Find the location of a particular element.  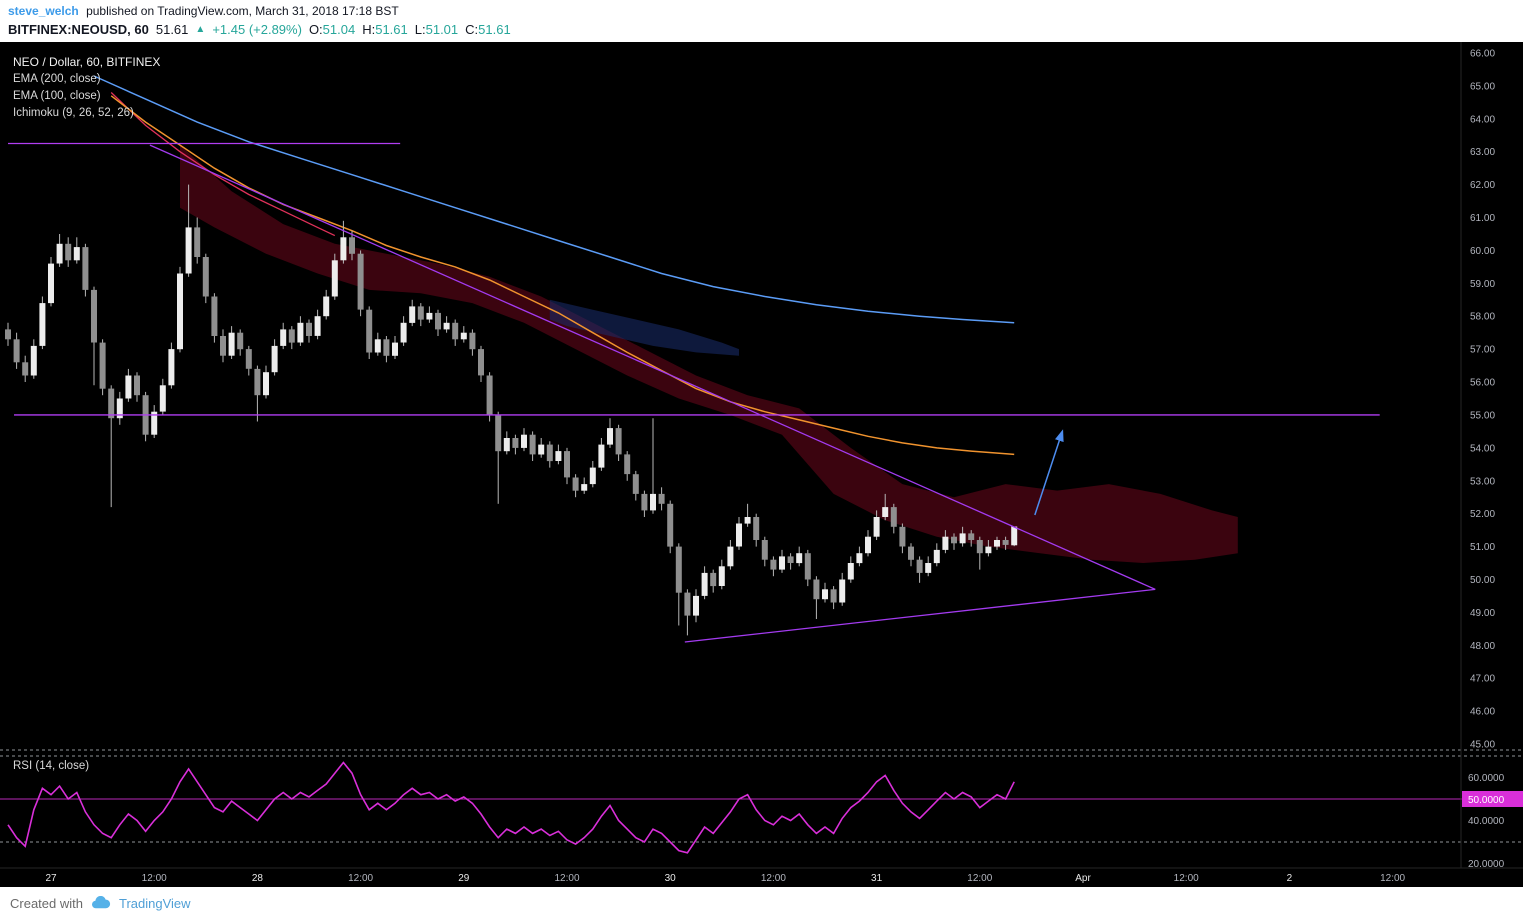

time-axis-label: 28 is located at coordinates (258, 878).